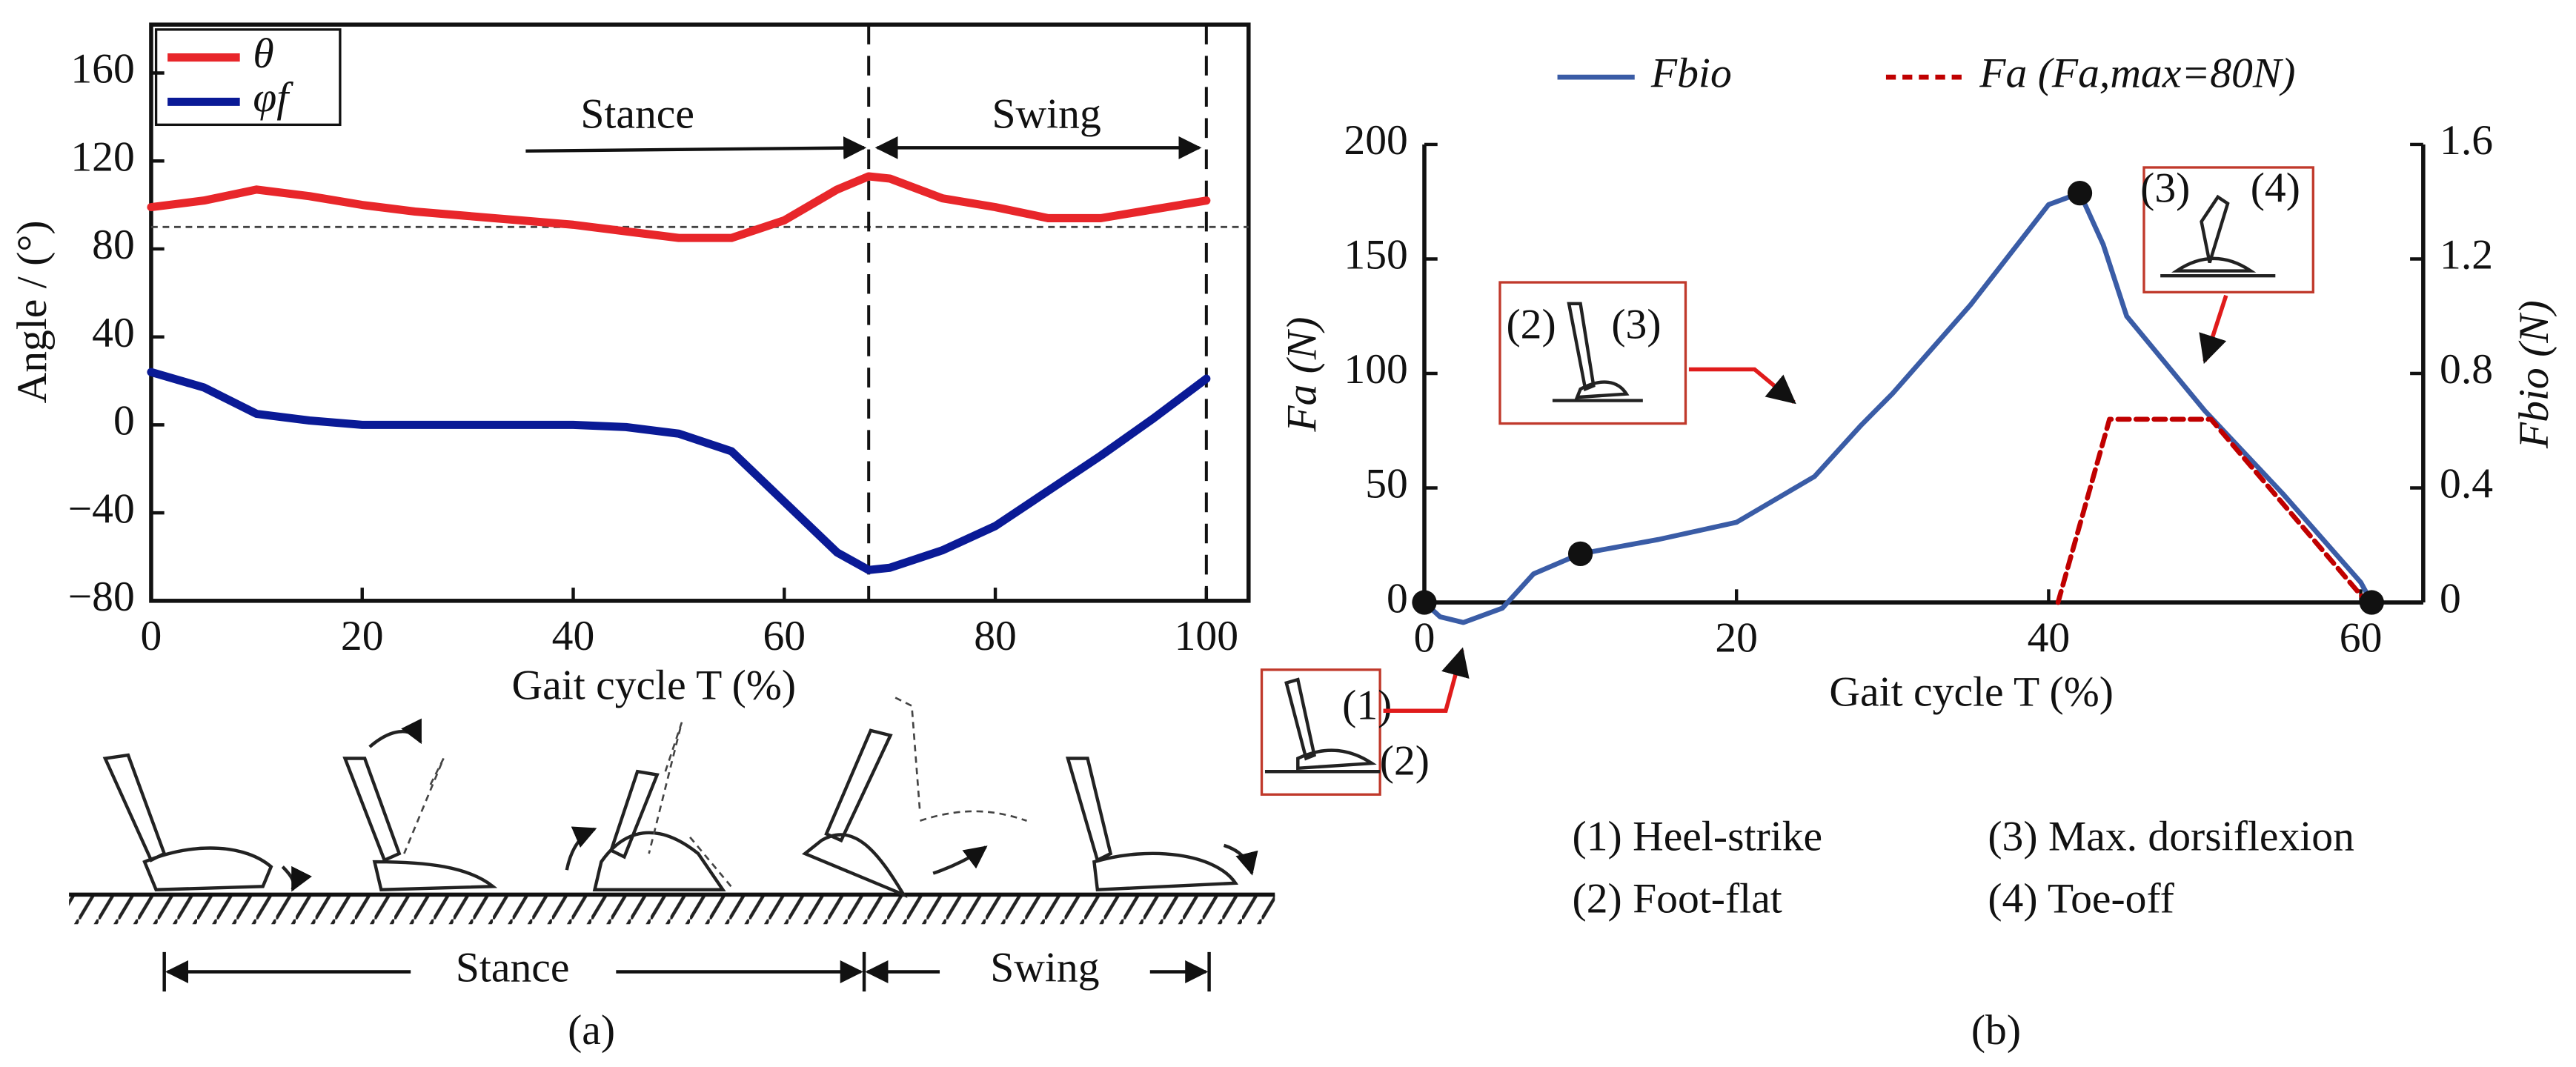 The image size is (2576, 1067). I want to click on annotation: Stance, so click(637, 115).